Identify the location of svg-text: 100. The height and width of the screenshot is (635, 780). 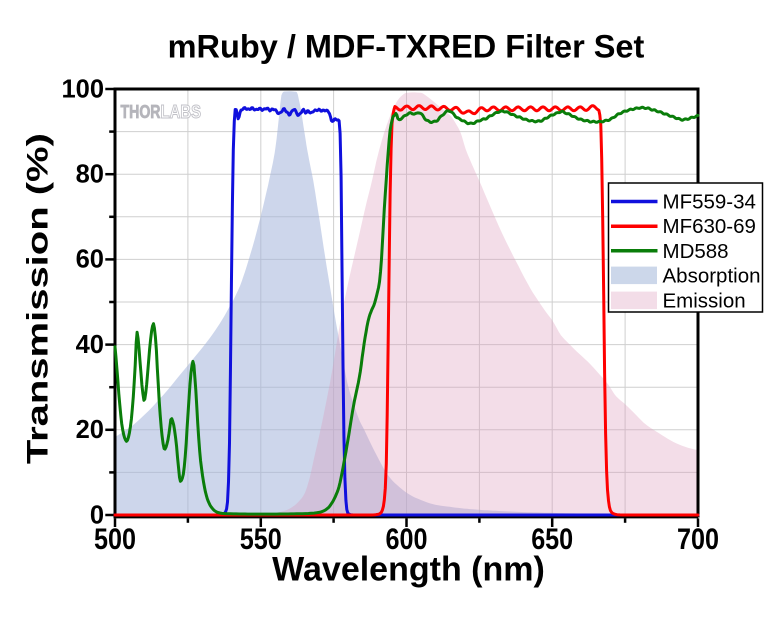
(82, 89).